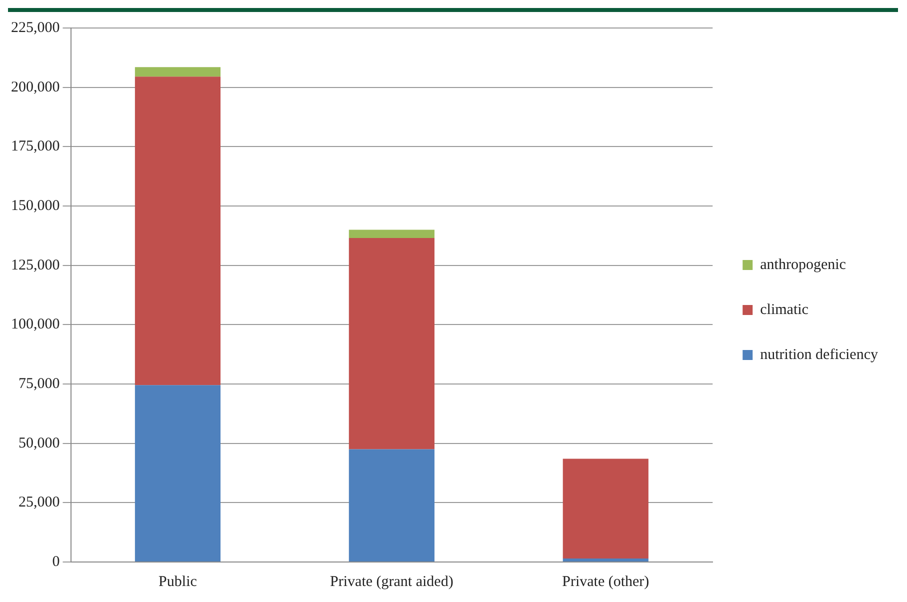 This screenshot has height=602, width=907. What do you see at coordinates (39, 502) in the screenshot?
I see `y-tick-label: 25,000` at bounding box center [39, 502].